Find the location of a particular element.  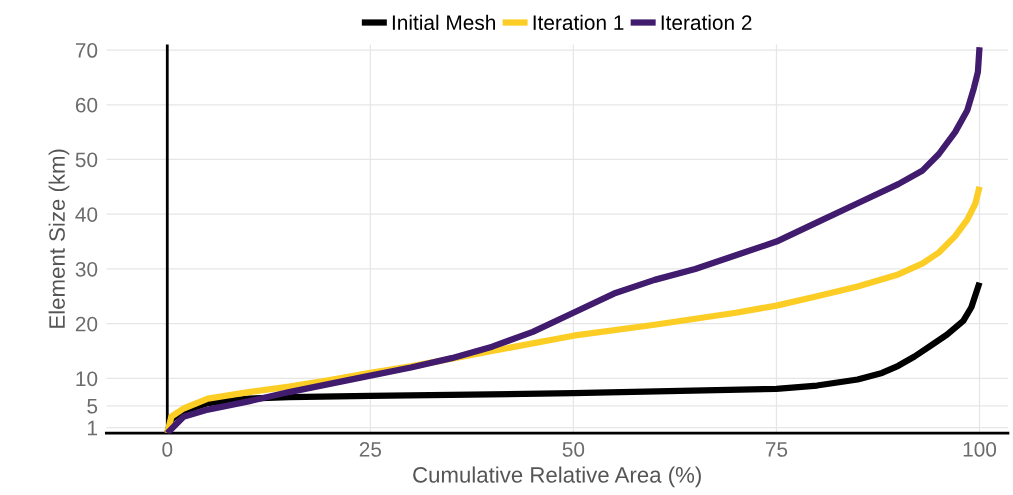

y-tick-label: 60 is located at coordinates (86, 105).